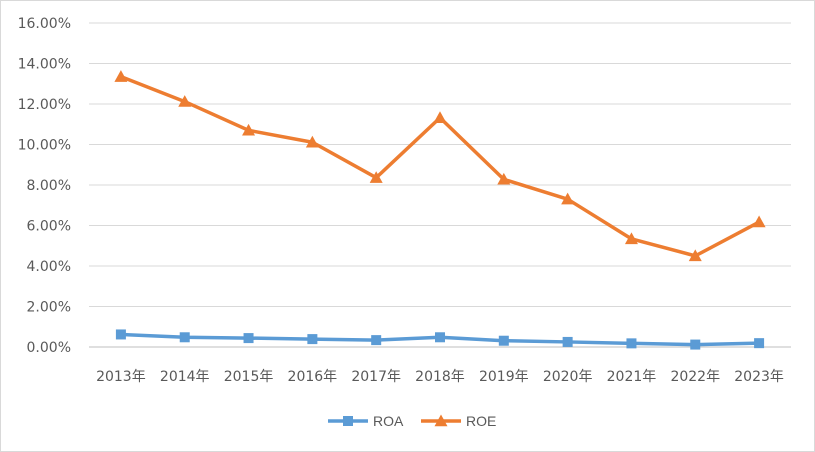 The image size is (815, 452). I want to click on x-tick-label: 2021年, so click(632, 377).